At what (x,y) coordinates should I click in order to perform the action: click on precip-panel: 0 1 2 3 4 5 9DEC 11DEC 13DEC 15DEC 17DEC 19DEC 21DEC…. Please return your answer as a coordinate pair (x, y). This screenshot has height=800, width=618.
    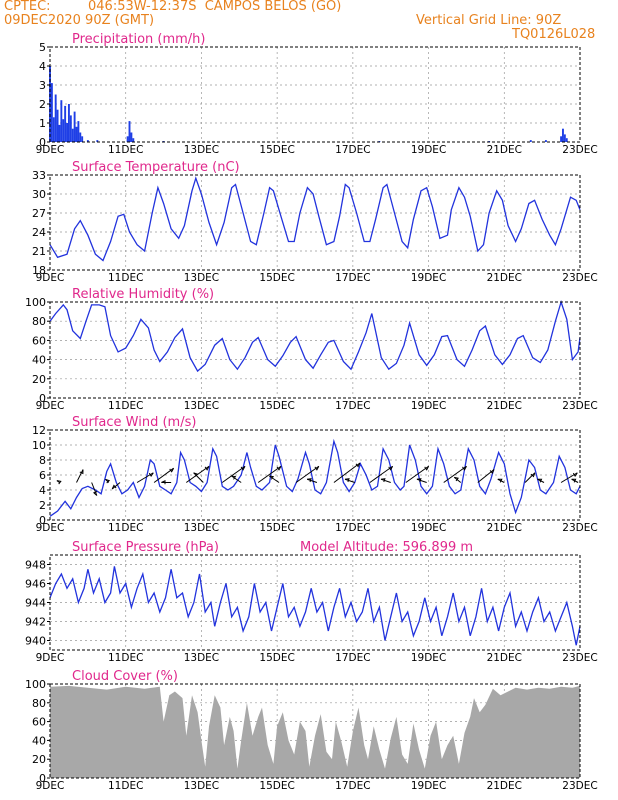
    Looking at the image, I should click on (317, 94).